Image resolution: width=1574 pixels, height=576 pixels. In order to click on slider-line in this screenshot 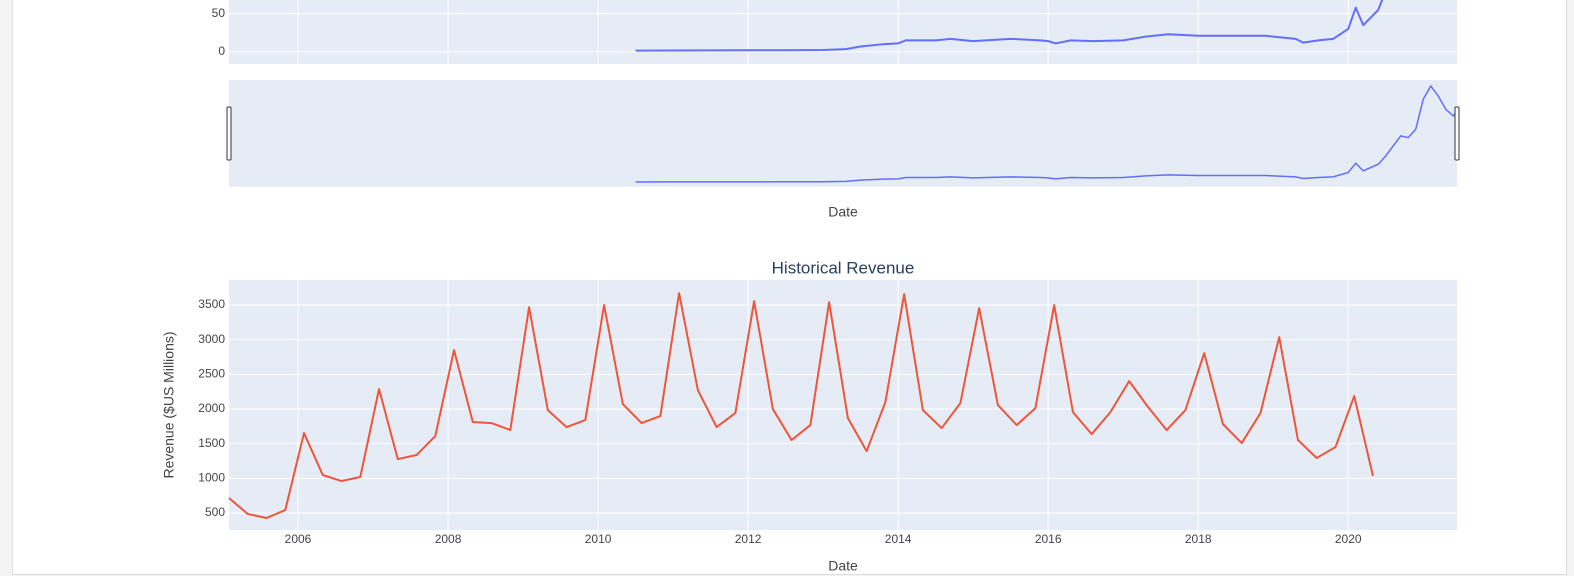, I will do `click(1046, 133)`.